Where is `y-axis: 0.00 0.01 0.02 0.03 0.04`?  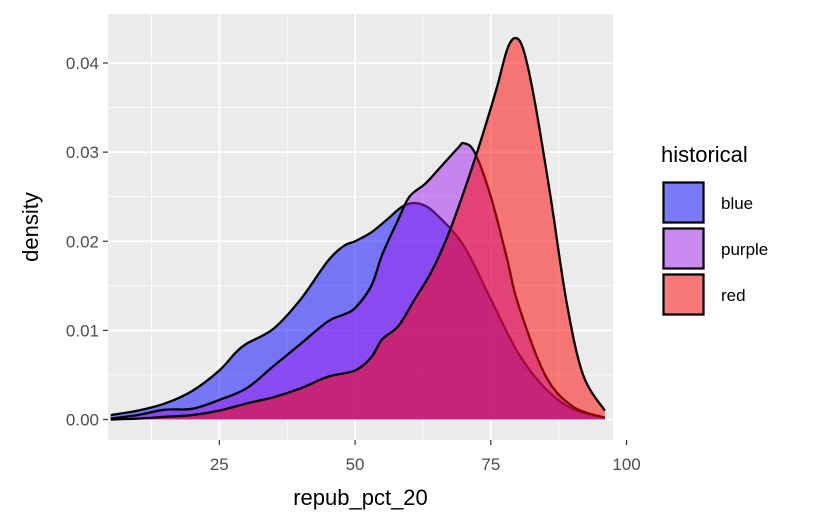
y-axis: 0.00 0.01 0.02 0.03 0.04 is located at coordinates (87, 242).